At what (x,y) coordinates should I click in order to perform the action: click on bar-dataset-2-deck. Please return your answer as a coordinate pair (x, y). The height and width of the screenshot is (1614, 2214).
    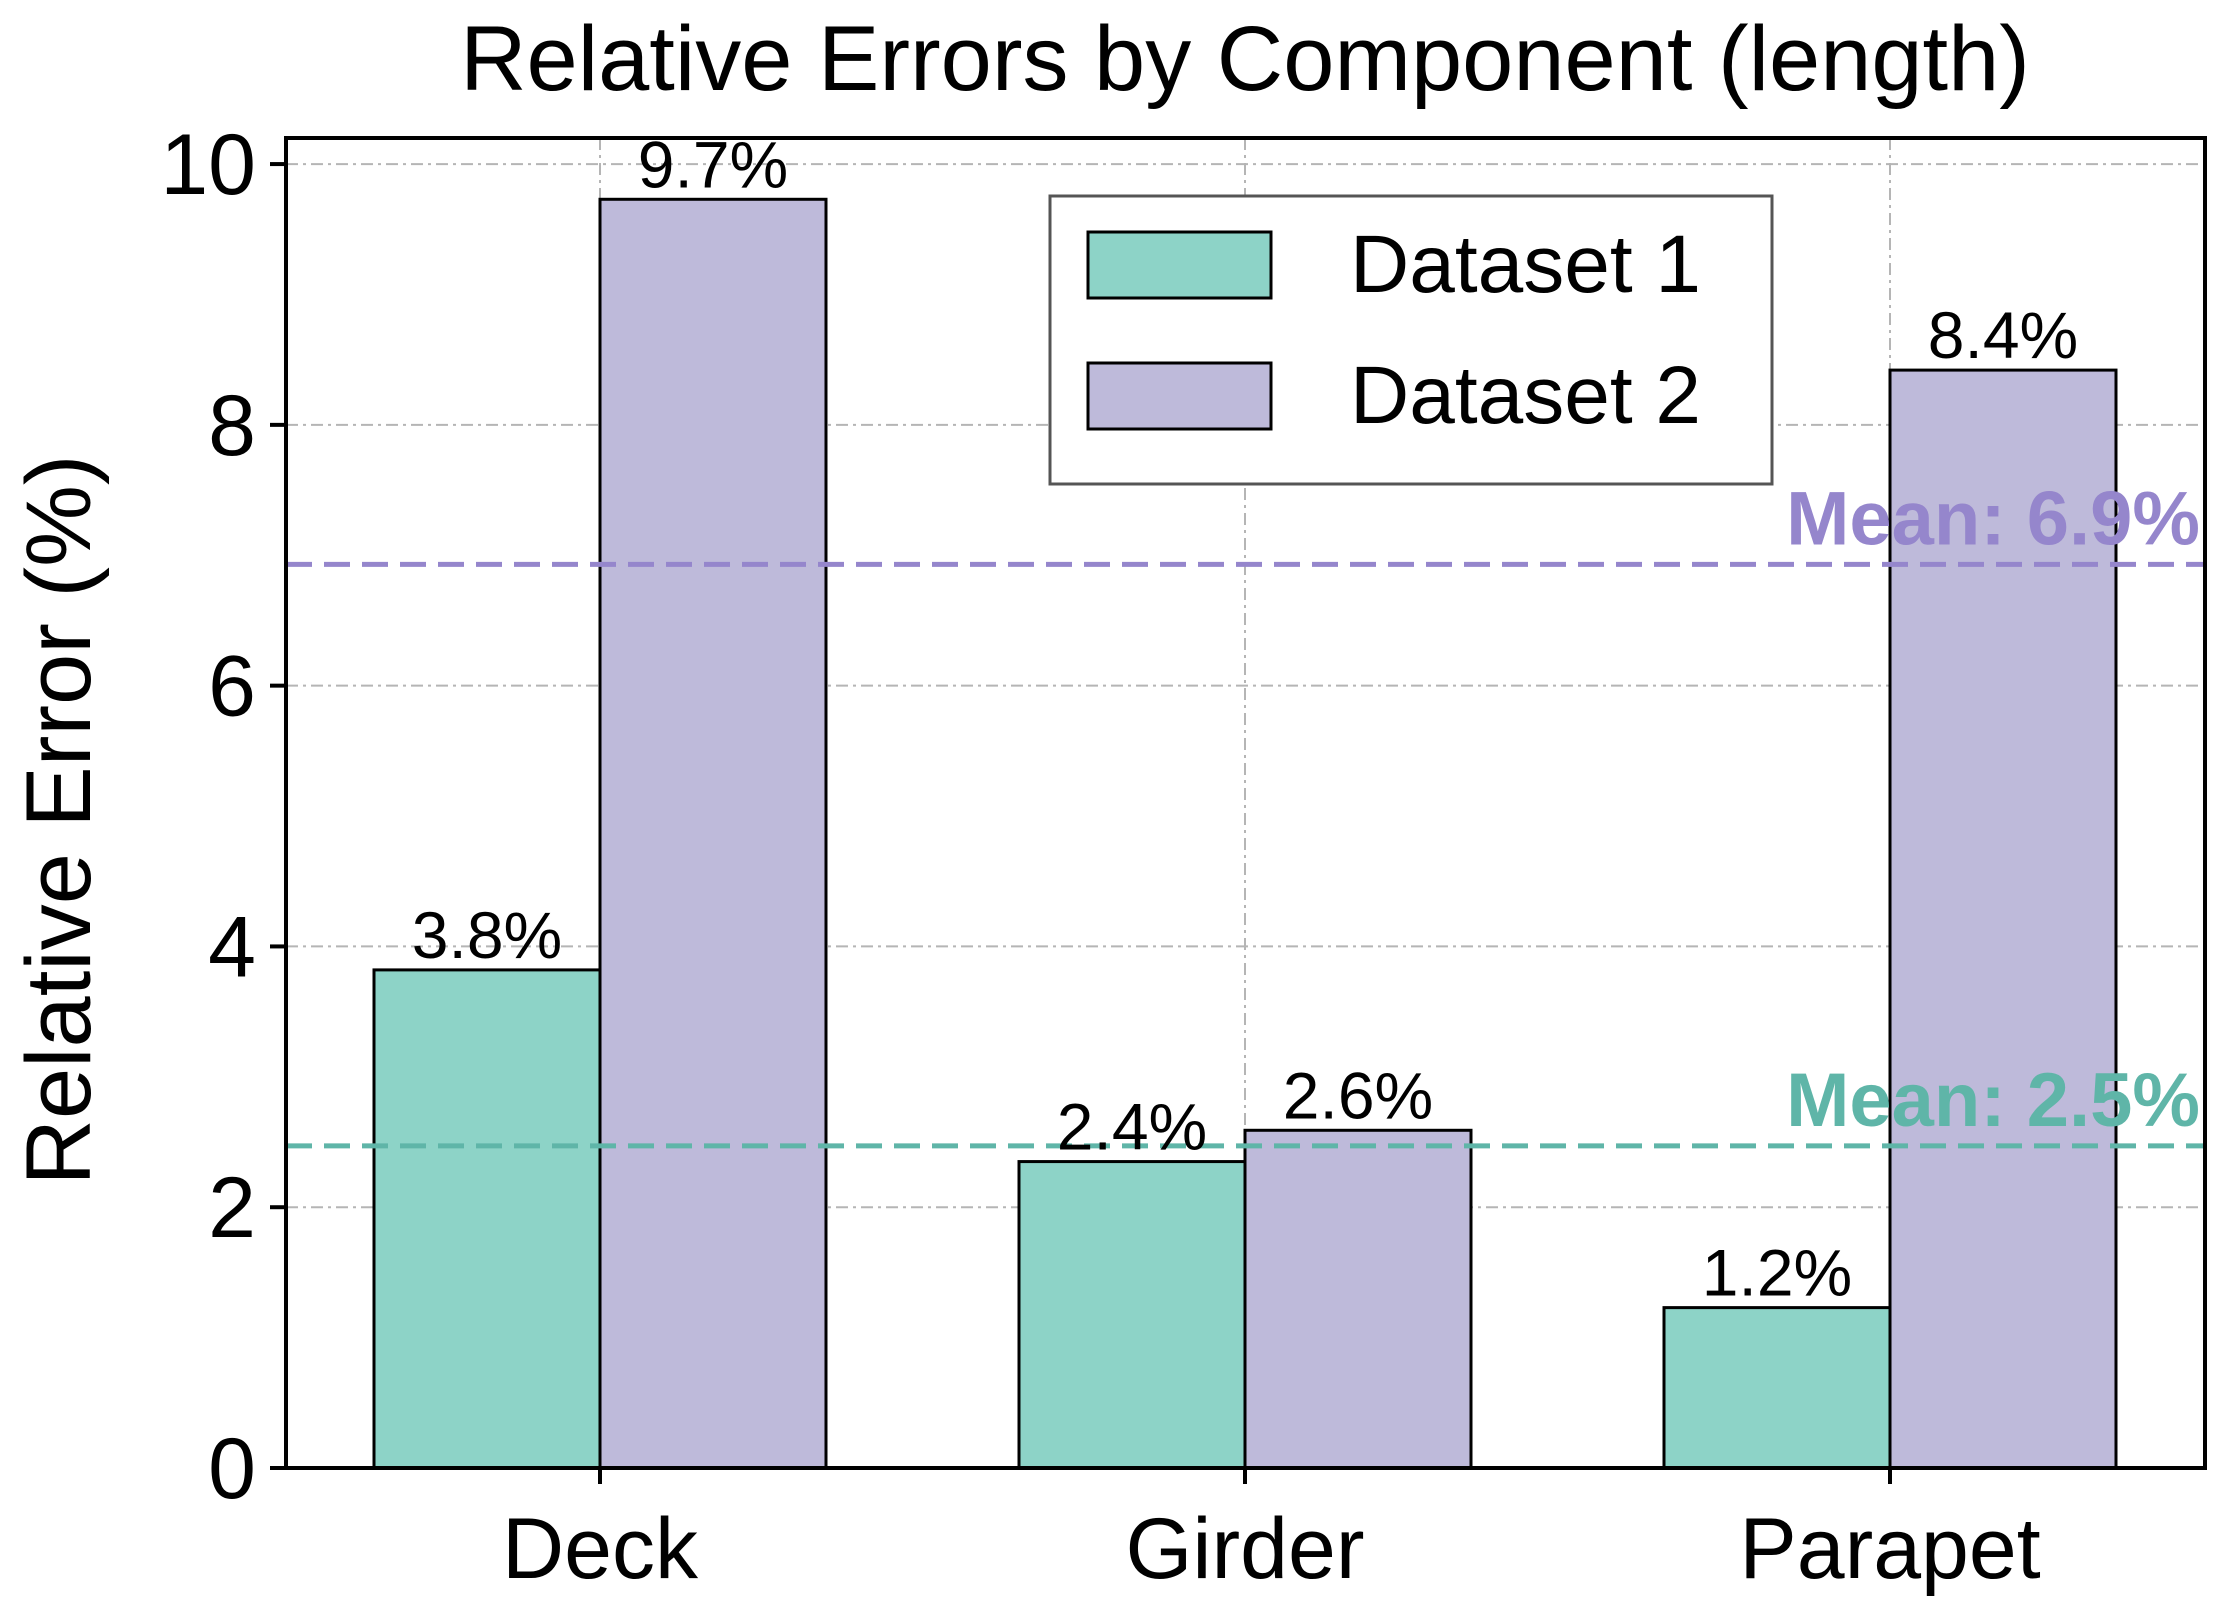
    Looking at the image, I should click on (713, 833).